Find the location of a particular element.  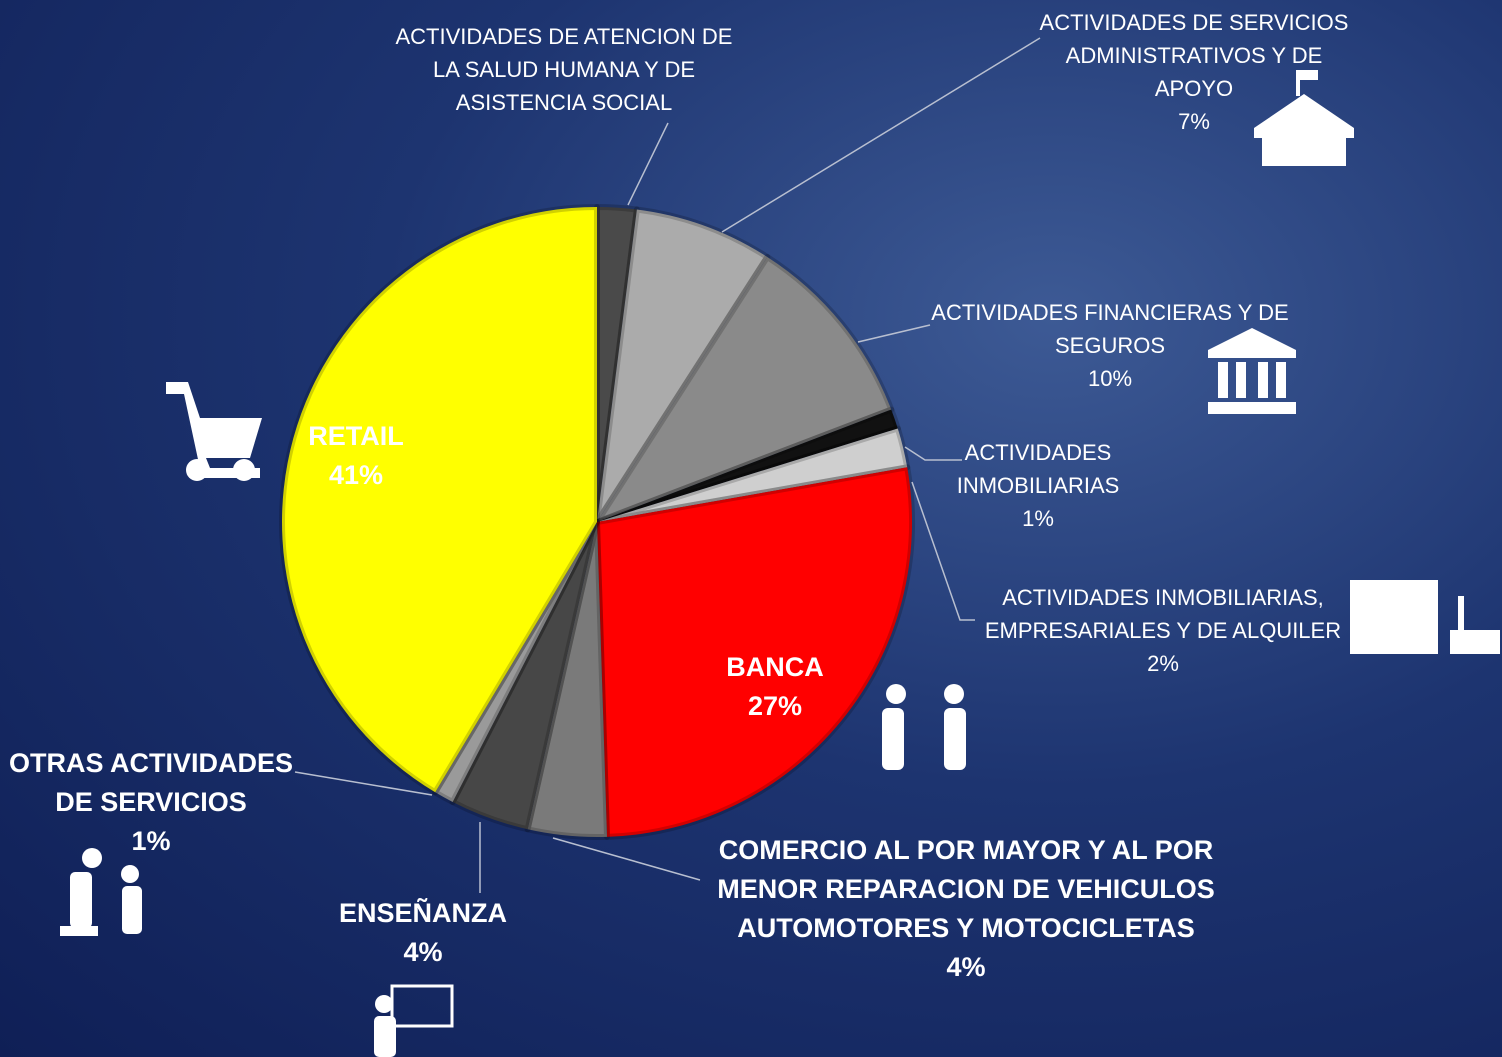

slice-value: 27% is located at coordinates (775, 706).